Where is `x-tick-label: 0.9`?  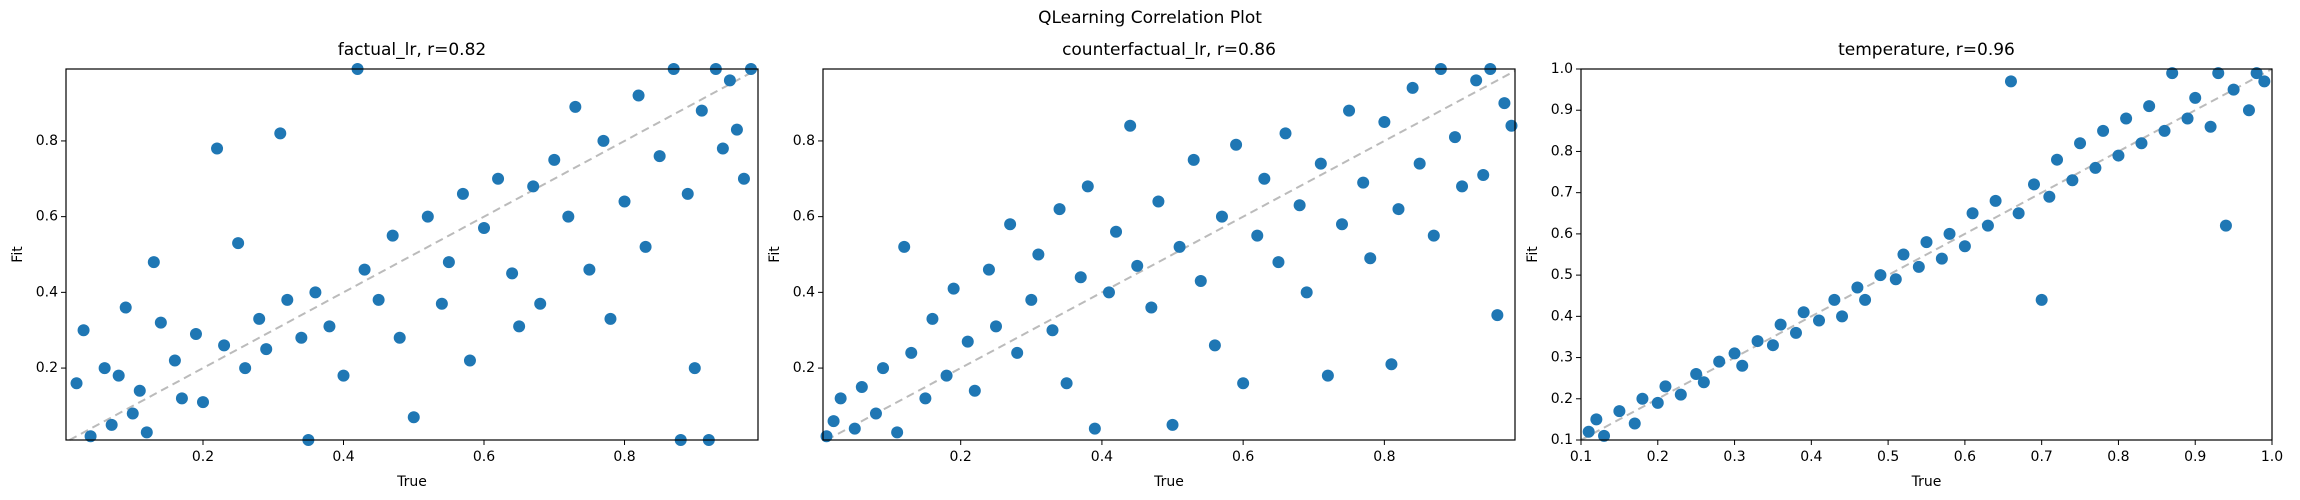 x-tick-label: 0.9 is located at coordinates (2195, 457).